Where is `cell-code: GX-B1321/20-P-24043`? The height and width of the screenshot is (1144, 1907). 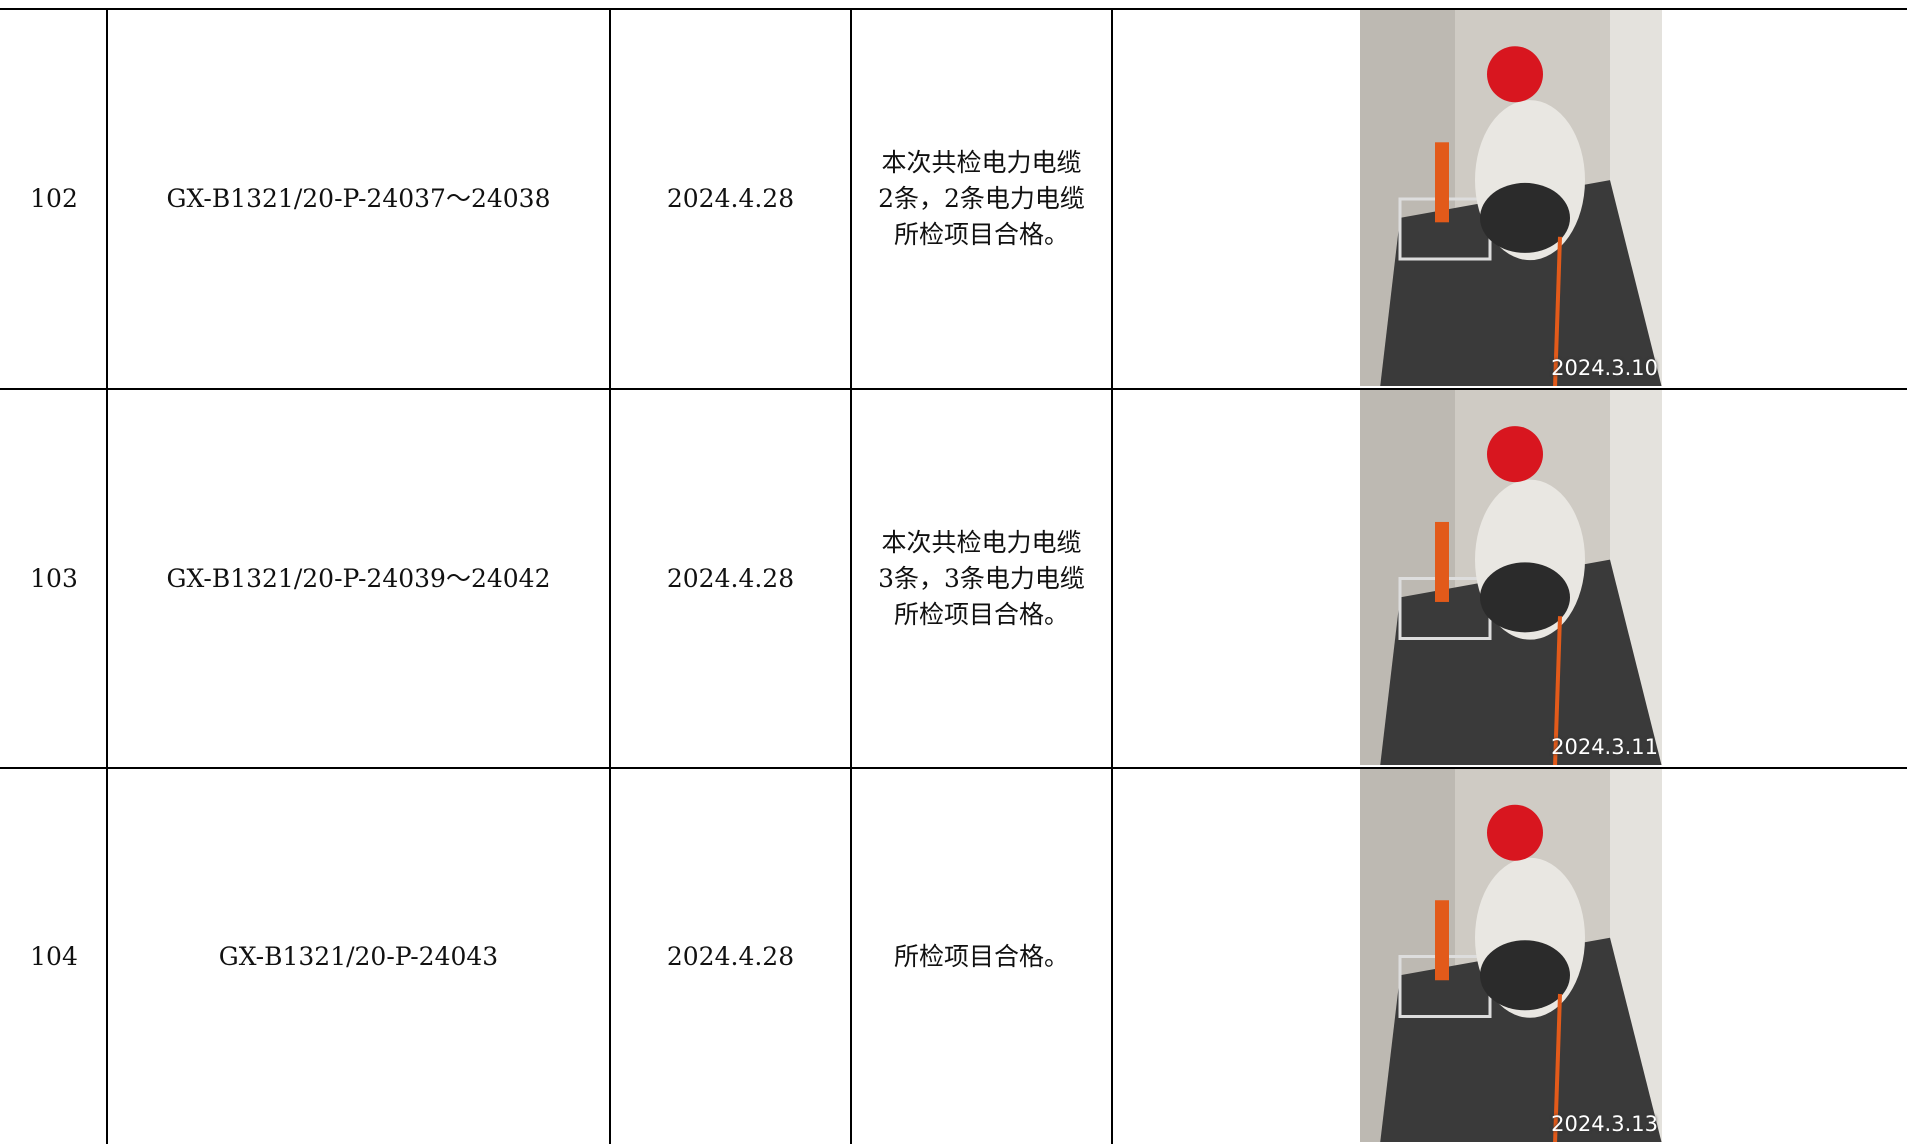 cell-code: GX-B1321/20-P-24043 is located at coordinates (358, 956).